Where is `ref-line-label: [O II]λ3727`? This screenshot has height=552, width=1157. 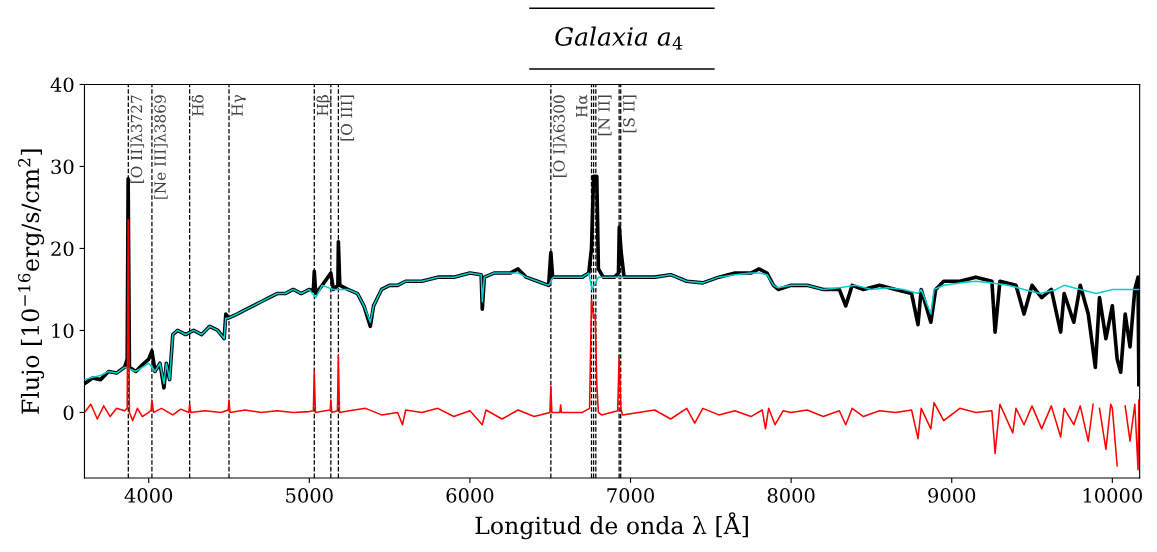
ref-line-label: [O II]λ3727 is located at coordinates (137, 139).